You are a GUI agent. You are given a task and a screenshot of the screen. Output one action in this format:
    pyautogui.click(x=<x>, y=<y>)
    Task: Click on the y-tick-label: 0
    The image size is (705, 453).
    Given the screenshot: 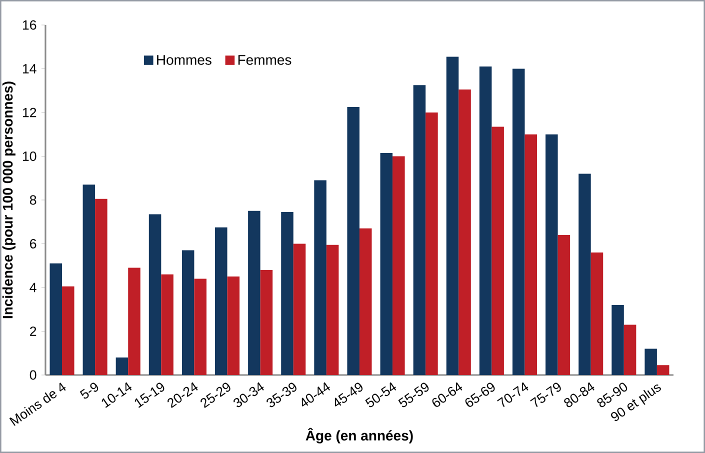 What is the action you would take?
    pyautogui.click(x=33, y=375)
    